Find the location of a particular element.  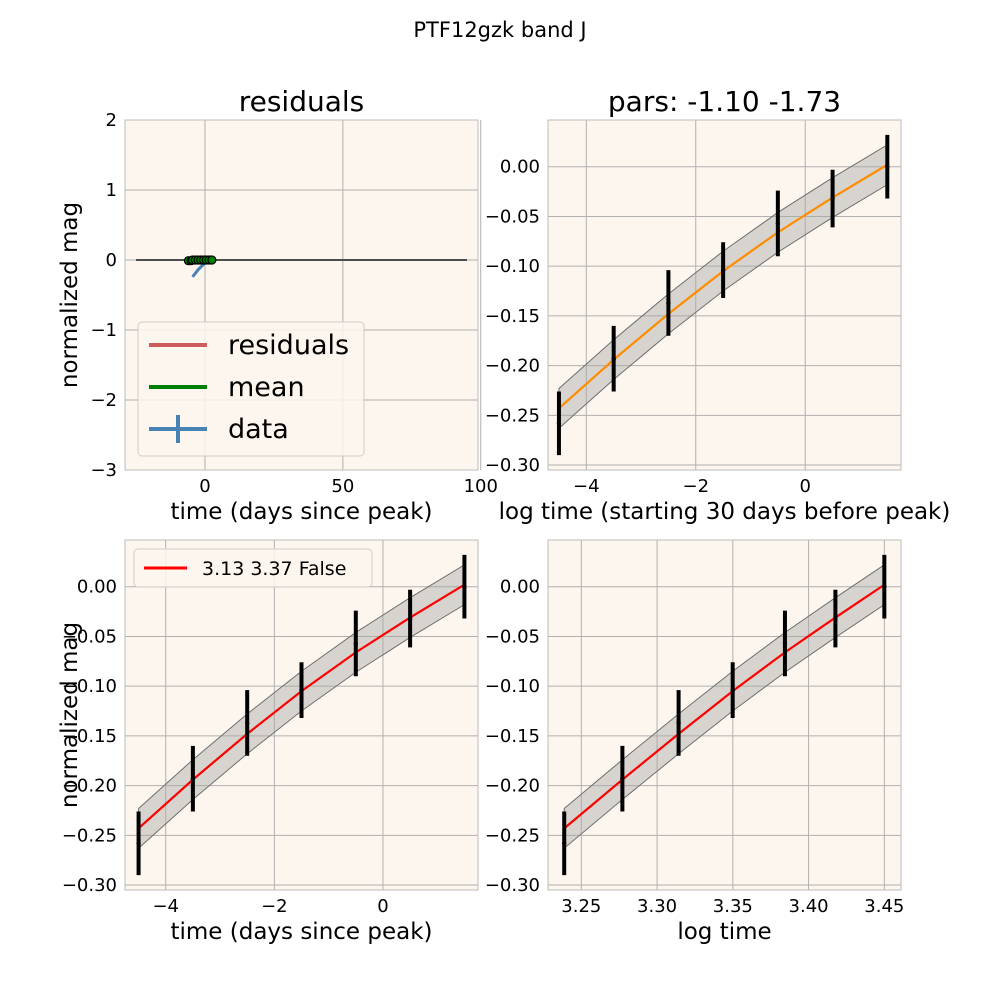

y-tick-label: 2 is located at coordinates (111, 120).